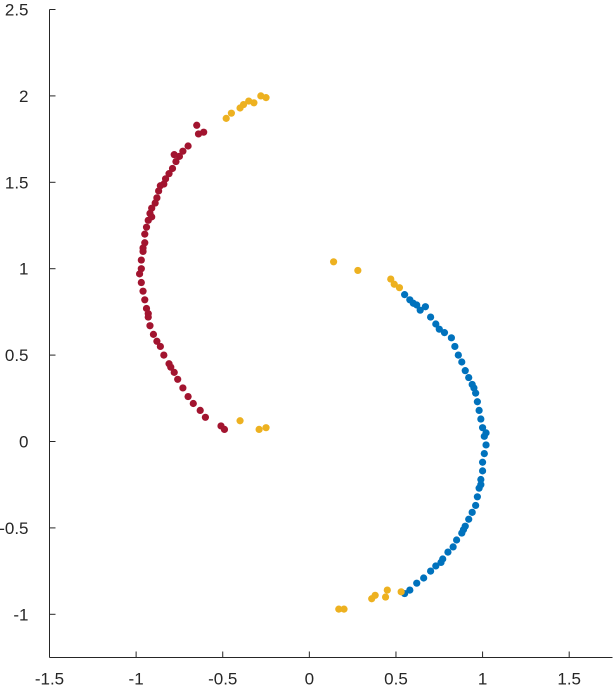 Image resolution: width=614 pixels, height=692 pixels. Describe the element at coordinates (14, 528) in the screenshot. I see `y-tick-label: -0.5` at that location.